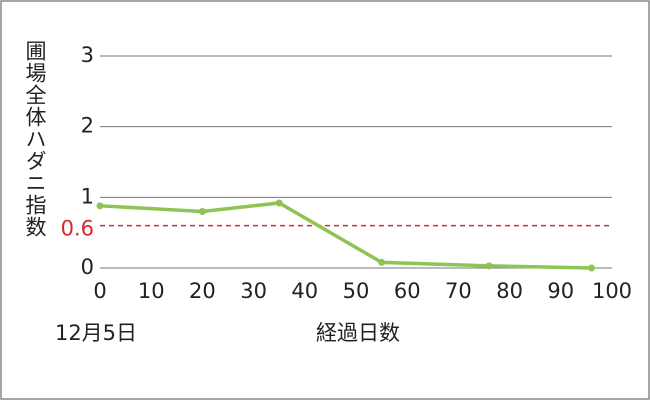 This screenshot has width=650, height=400. What do you see at coordinates (87, 267) in the screenshot?
I see `y-tick-label: 0` at bounding box center [87, 267].